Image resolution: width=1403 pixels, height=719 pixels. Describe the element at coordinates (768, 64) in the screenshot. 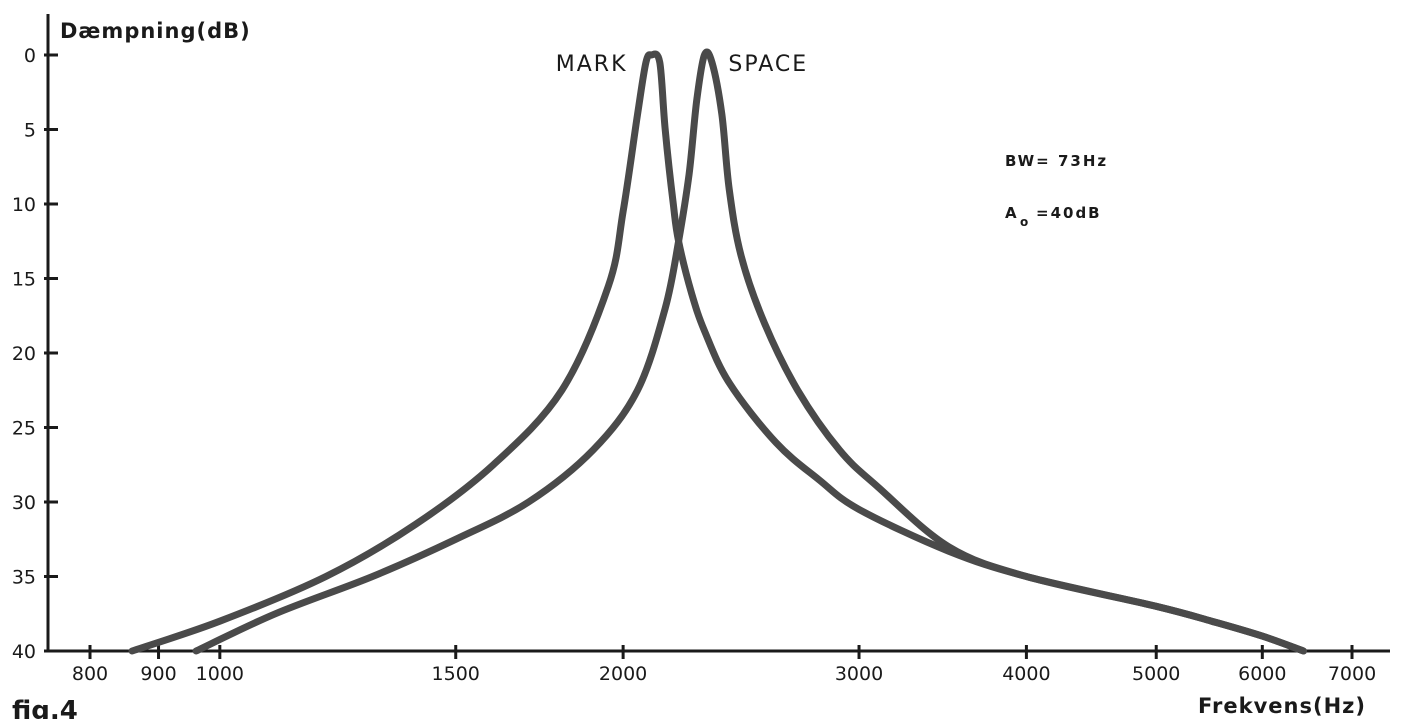

I see `series-label-space: SPACE` at that location.